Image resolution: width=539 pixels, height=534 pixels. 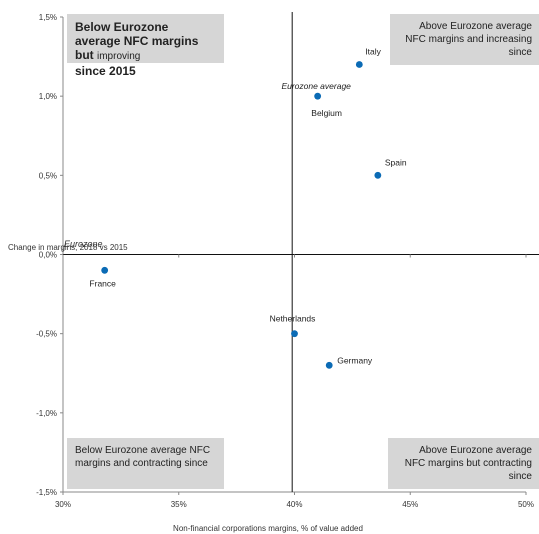 I want to click on point-label-germany: Germany, so click(x=355, y=360).